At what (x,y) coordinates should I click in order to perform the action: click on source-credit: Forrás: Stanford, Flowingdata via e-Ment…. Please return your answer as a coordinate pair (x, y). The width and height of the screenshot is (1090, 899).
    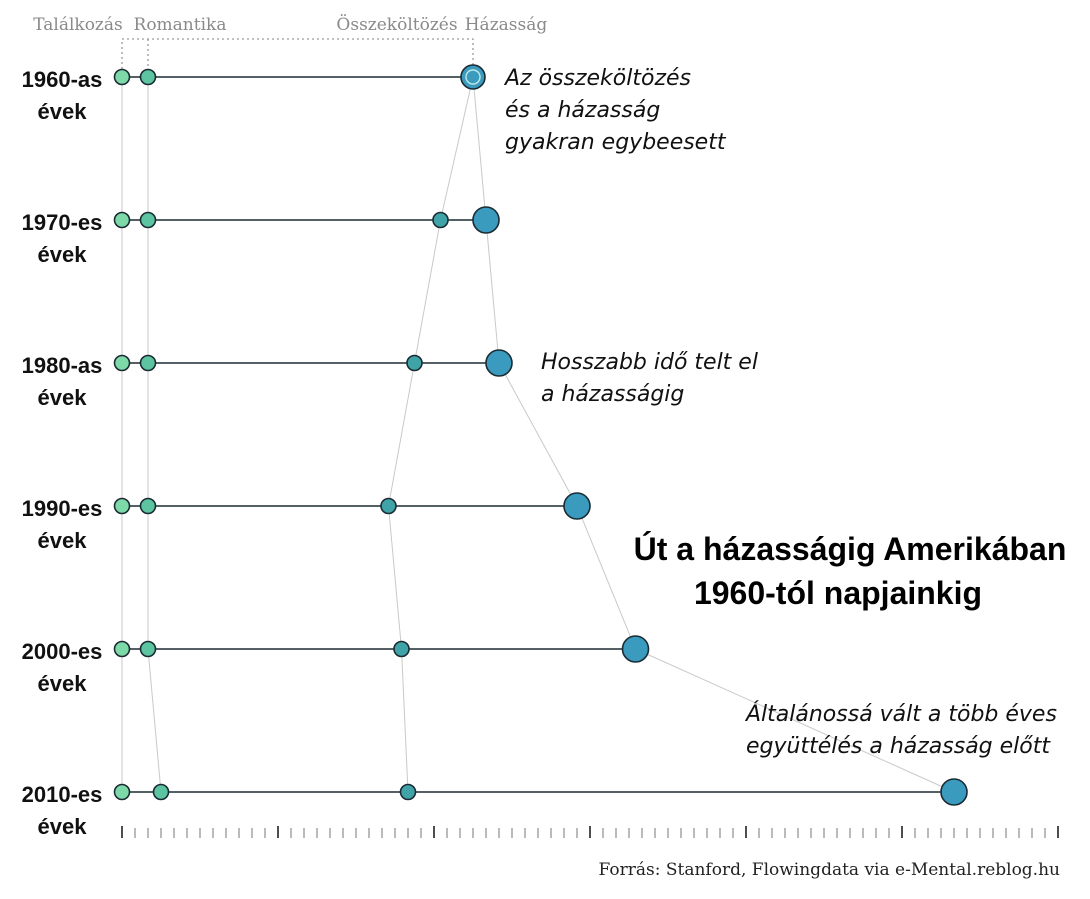
    Looking at the image, I should click on (830, 870).